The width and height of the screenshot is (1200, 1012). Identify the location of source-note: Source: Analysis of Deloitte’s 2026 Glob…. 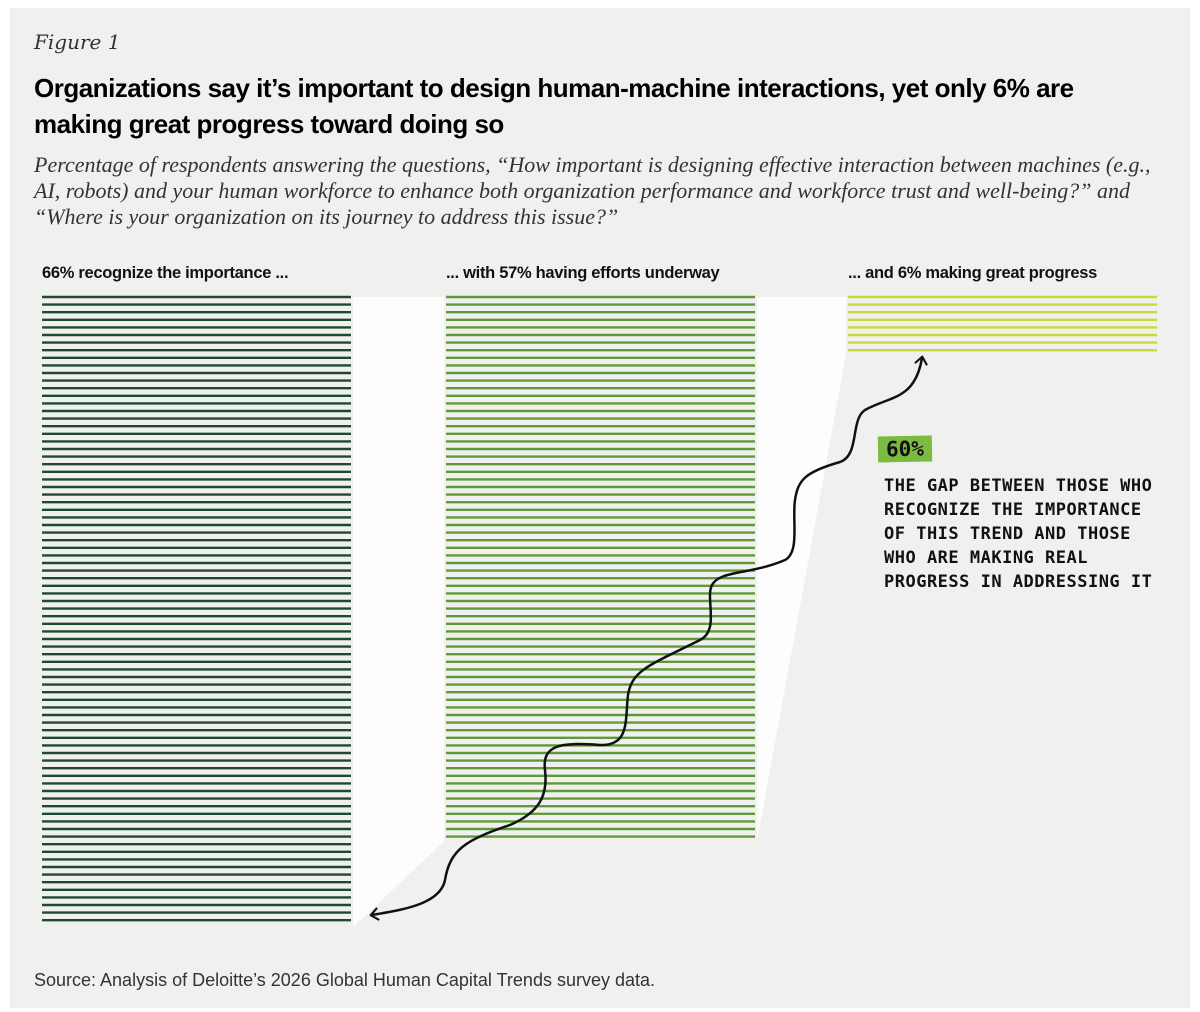
(344, 980).